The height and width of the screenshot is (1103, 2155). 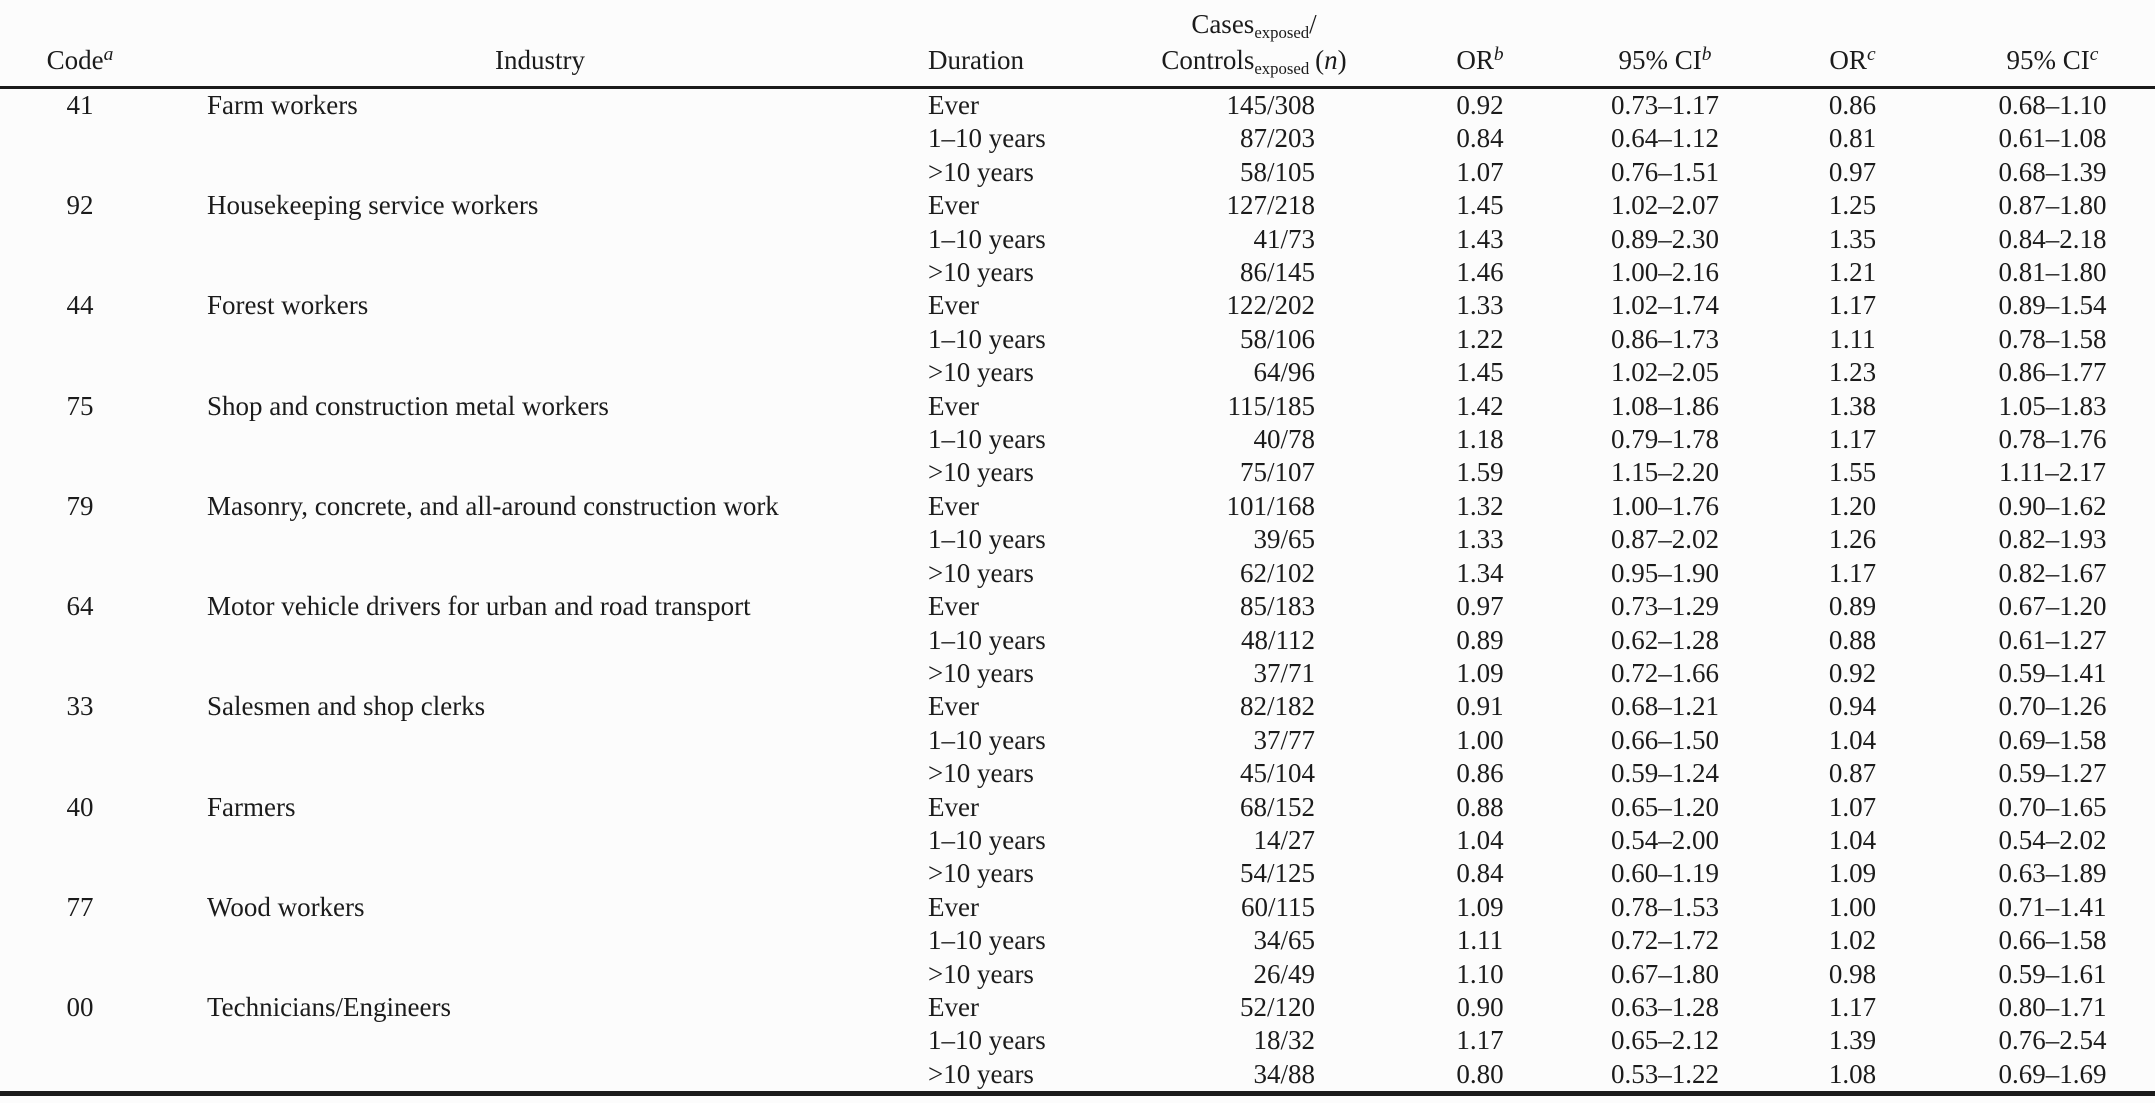 What do you see at coordinates (1848, 60) in the screenshot?
I see `or-c-label: OR` at bounding box center [1848, 60].